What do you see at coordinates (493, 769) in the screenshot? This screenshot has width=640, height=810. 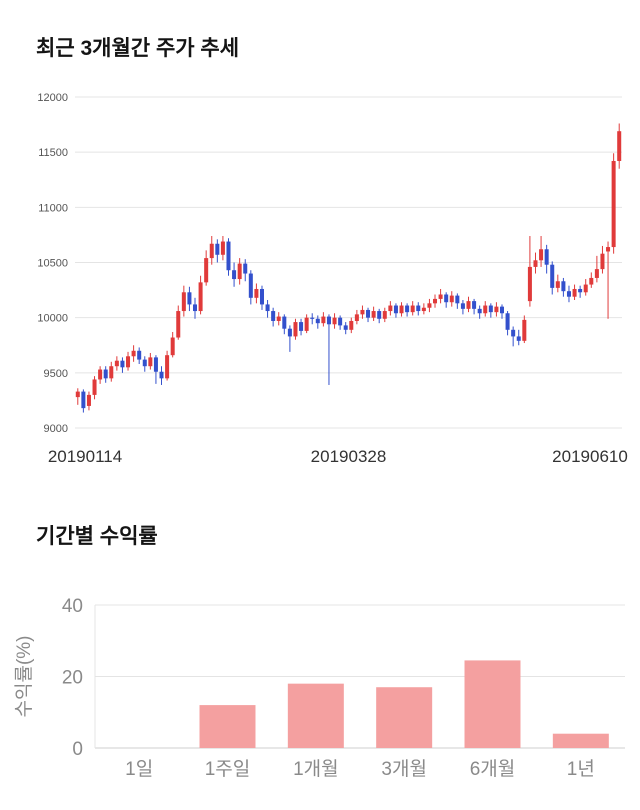 I see `x-axis-category-label: 6개월` at bounding box center [493, 769].